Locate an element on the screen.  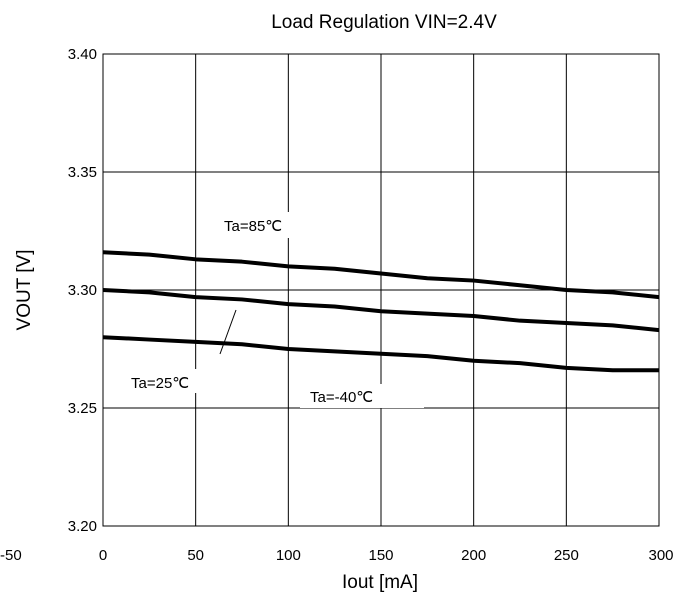
x-tick-label: 300 is located at coordinates (660, 555).